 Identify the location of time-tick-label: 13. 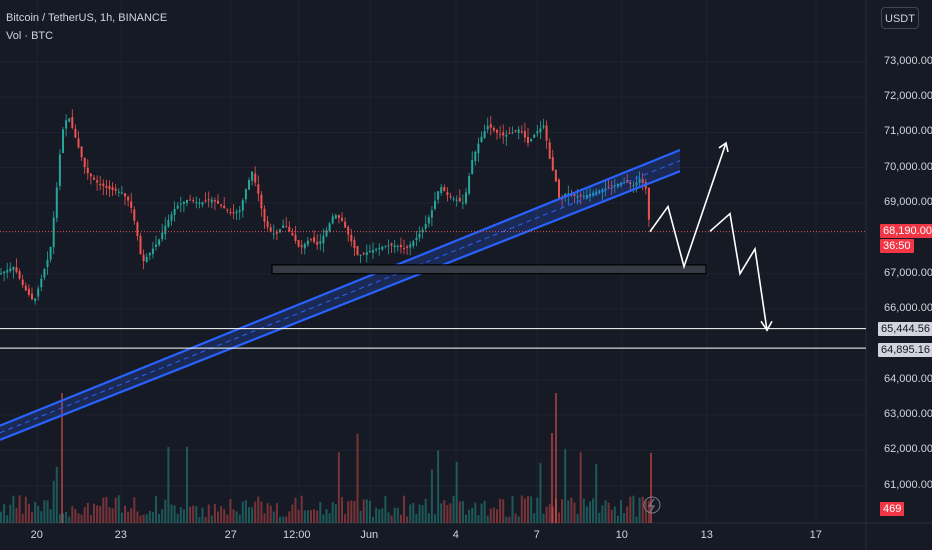
(706, 535).